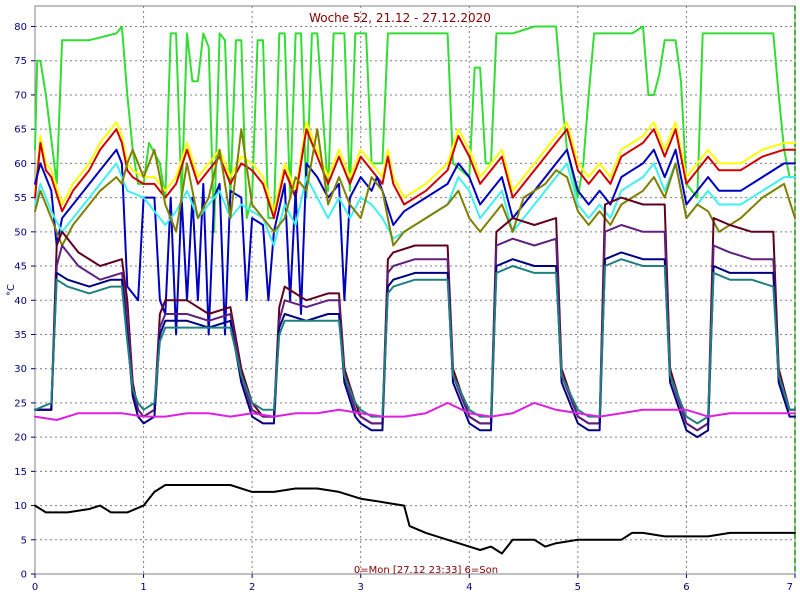 The height and width of the screenshot is (600, 800). What do you see at coordinates (20, 61) in the screenshot?
I see `y-tick-label: 75` at bounding box center [20, 61].